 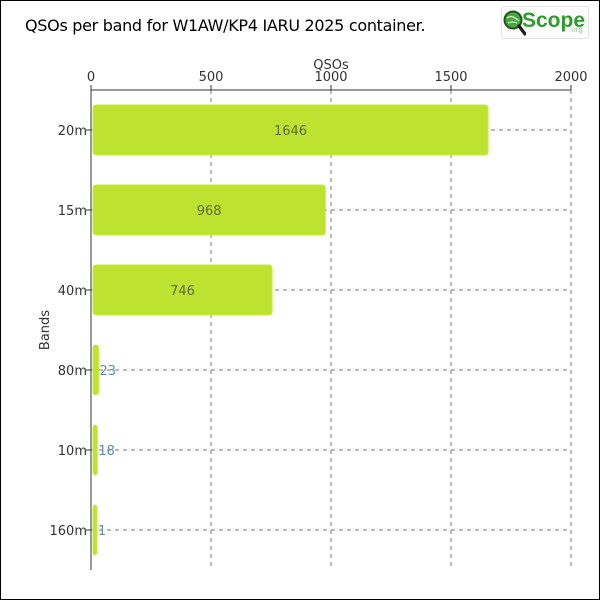 What do you see at coordinates (72, 451) in the screenshot?
I see `y-tick-label: 10m` at bounding box center [72, 451].